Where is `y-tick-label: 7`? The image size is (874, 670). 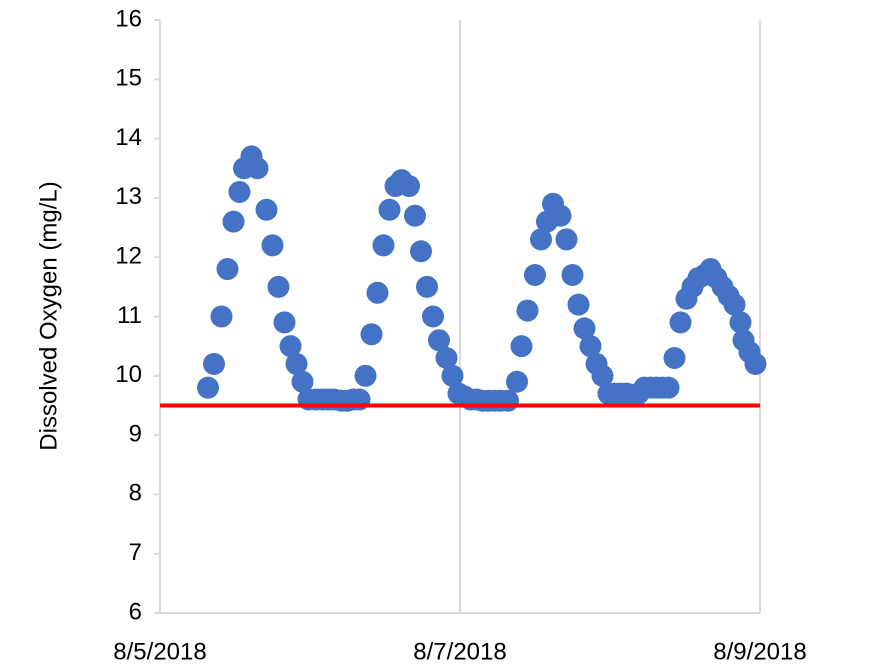
y-tick-label: 7 is located at coordinates (135, 552).